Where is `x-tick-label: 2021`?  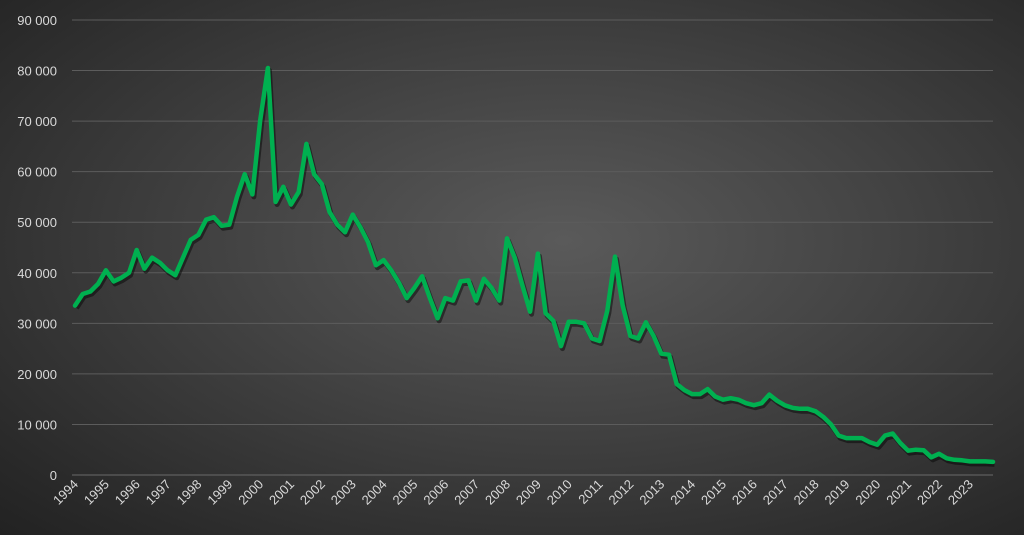
x-tick-label: 2021 is located at coordinates (898, 492).